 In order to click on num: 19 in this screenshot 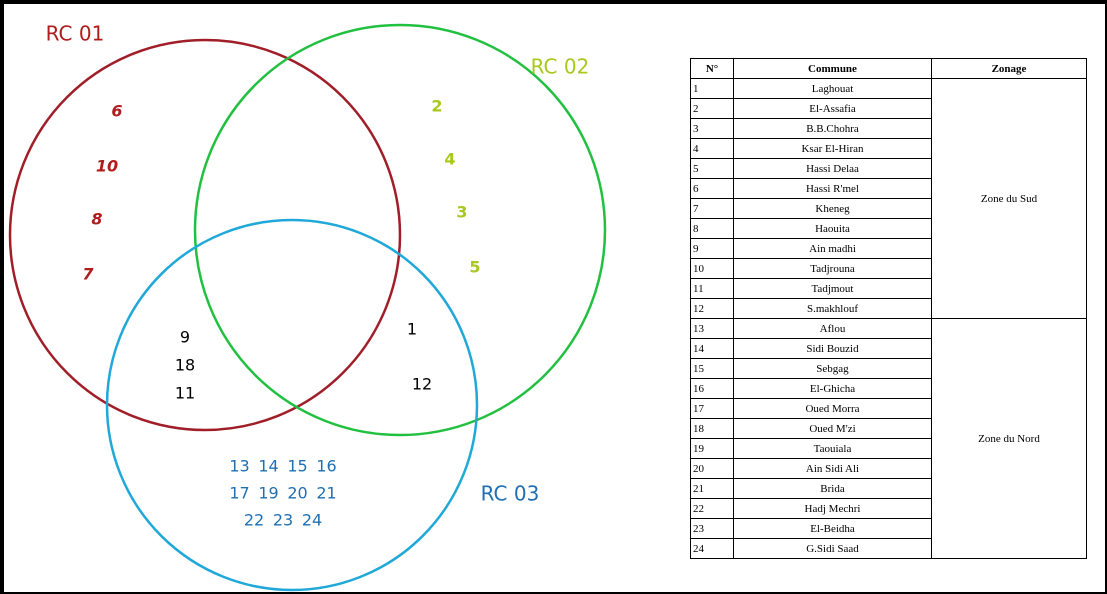, I will do `click(712, 448)`.